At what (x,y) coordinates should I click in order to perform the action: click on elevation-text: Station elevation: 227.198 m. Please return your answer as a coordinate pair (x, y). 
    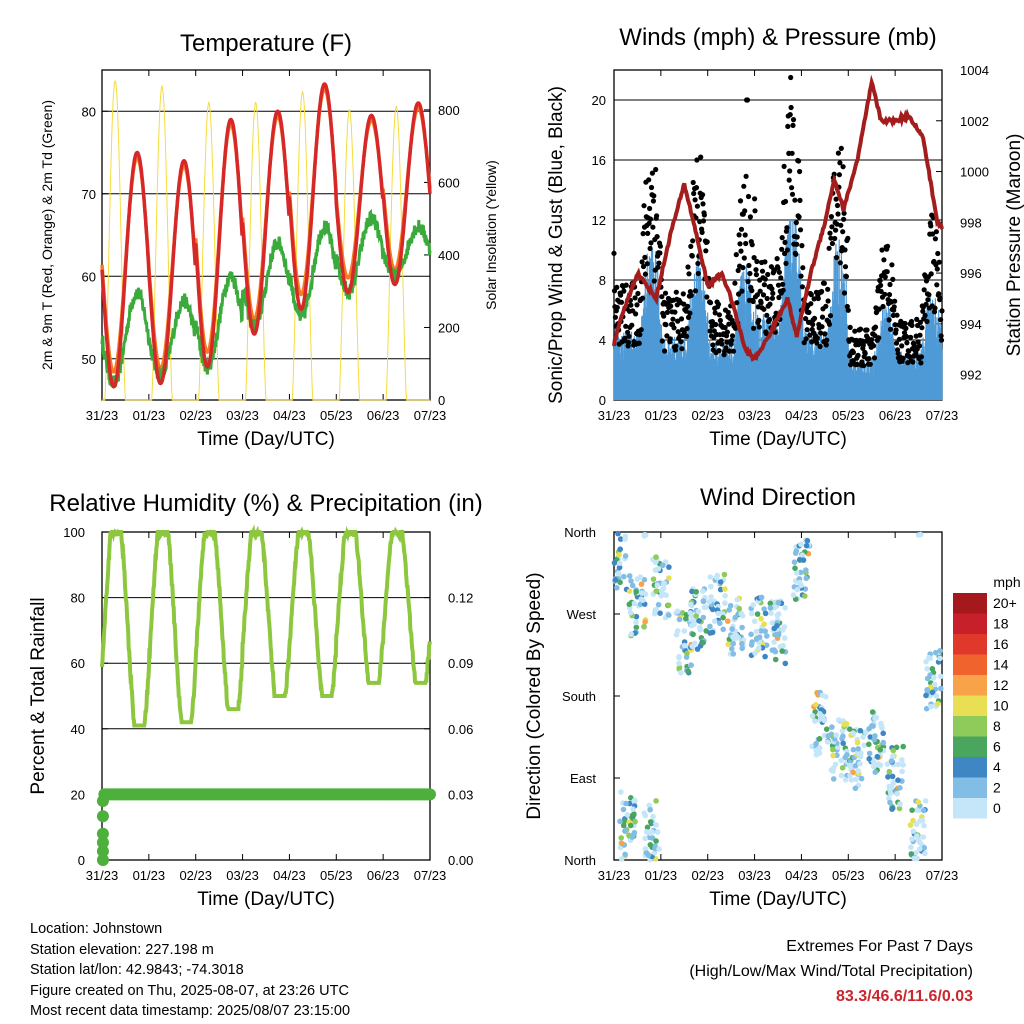
    Looking at the image, I should click on (122, 949).